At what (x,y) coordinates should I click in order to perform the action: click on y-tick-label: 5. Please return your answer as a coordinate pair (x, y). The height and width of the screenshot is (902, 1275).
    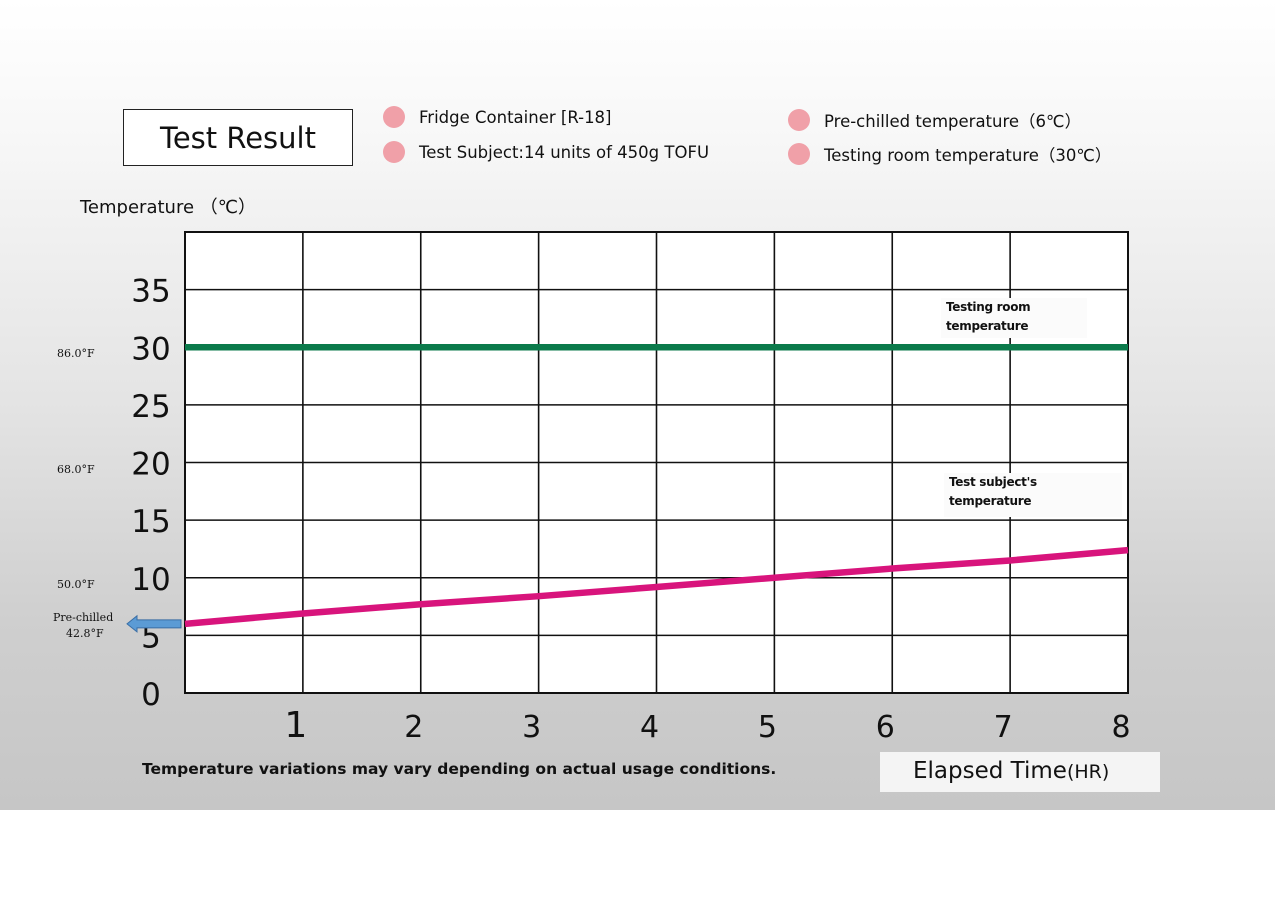
    Looking at the image, I should click on (151, 637).